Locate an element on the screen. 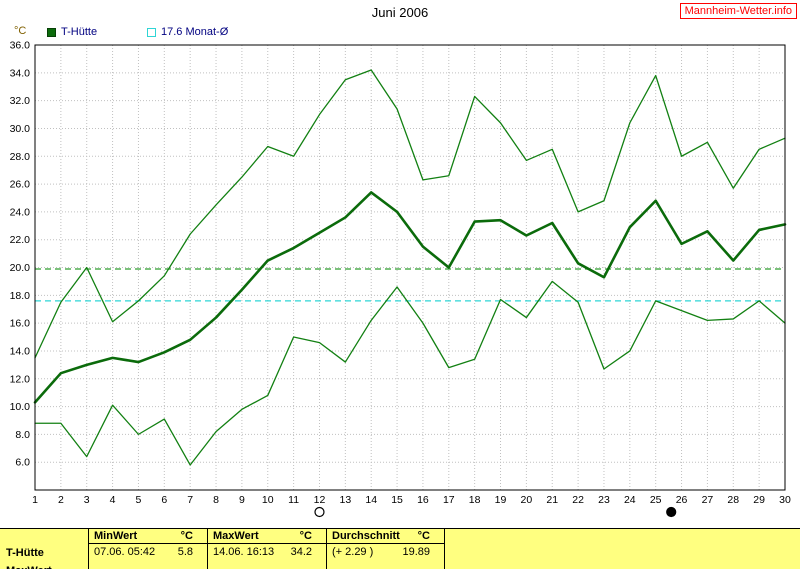 The width and height of the screenshot is (800, 569). col-value: 5.8 is located at coordinates (185, 552).